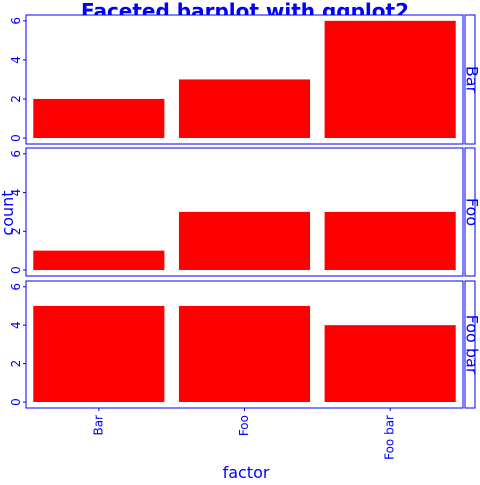 This screenshot has width=480, height=485. What do you see at coordinates (471, 345) in the screenshot?
I see `facet-label: Foo bar` at bounding box center [471, 345].